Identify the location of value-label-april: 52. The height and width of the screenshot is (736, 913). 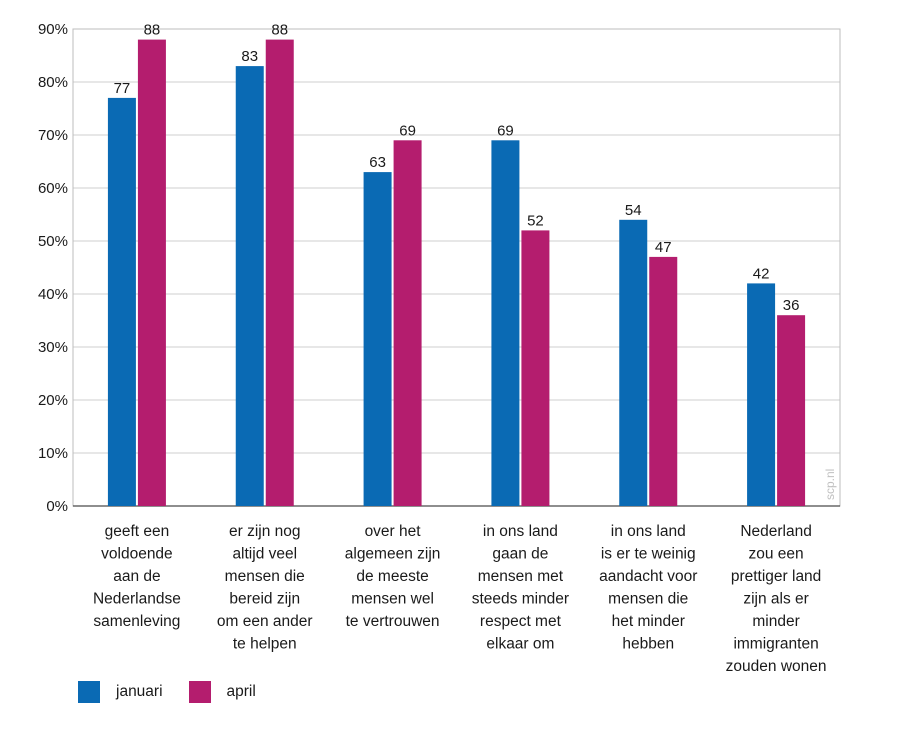
(535, 220).